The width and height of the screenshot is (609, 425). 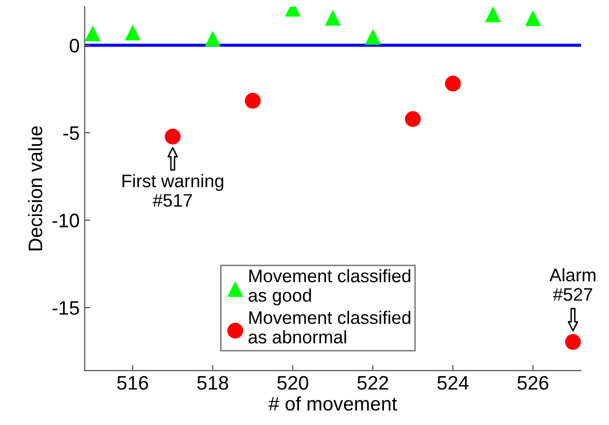 I want to click on annotation: Alarm #527, so click(x=572, y=284).